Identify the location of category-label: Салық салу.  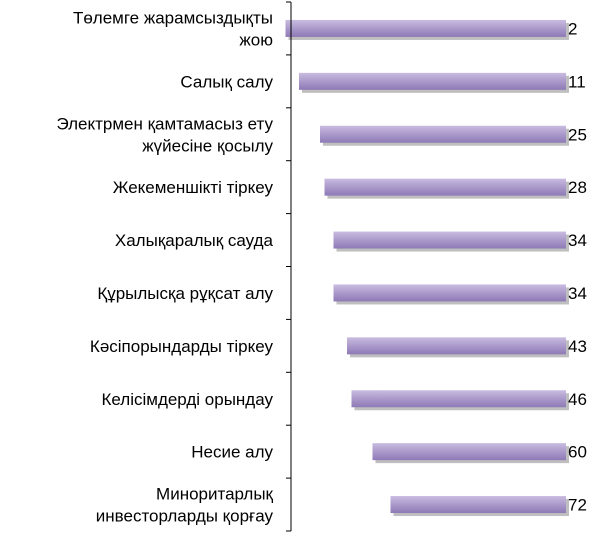
(226, 81).